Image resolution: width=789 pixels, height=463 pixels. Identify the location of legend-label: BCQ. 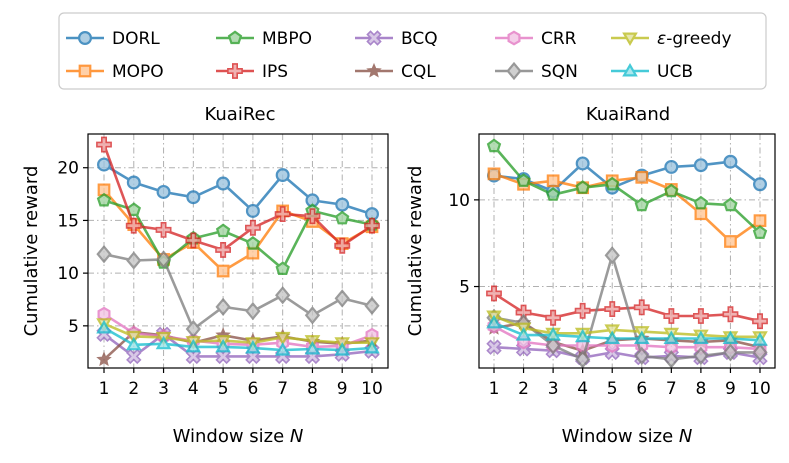
(419, 39).